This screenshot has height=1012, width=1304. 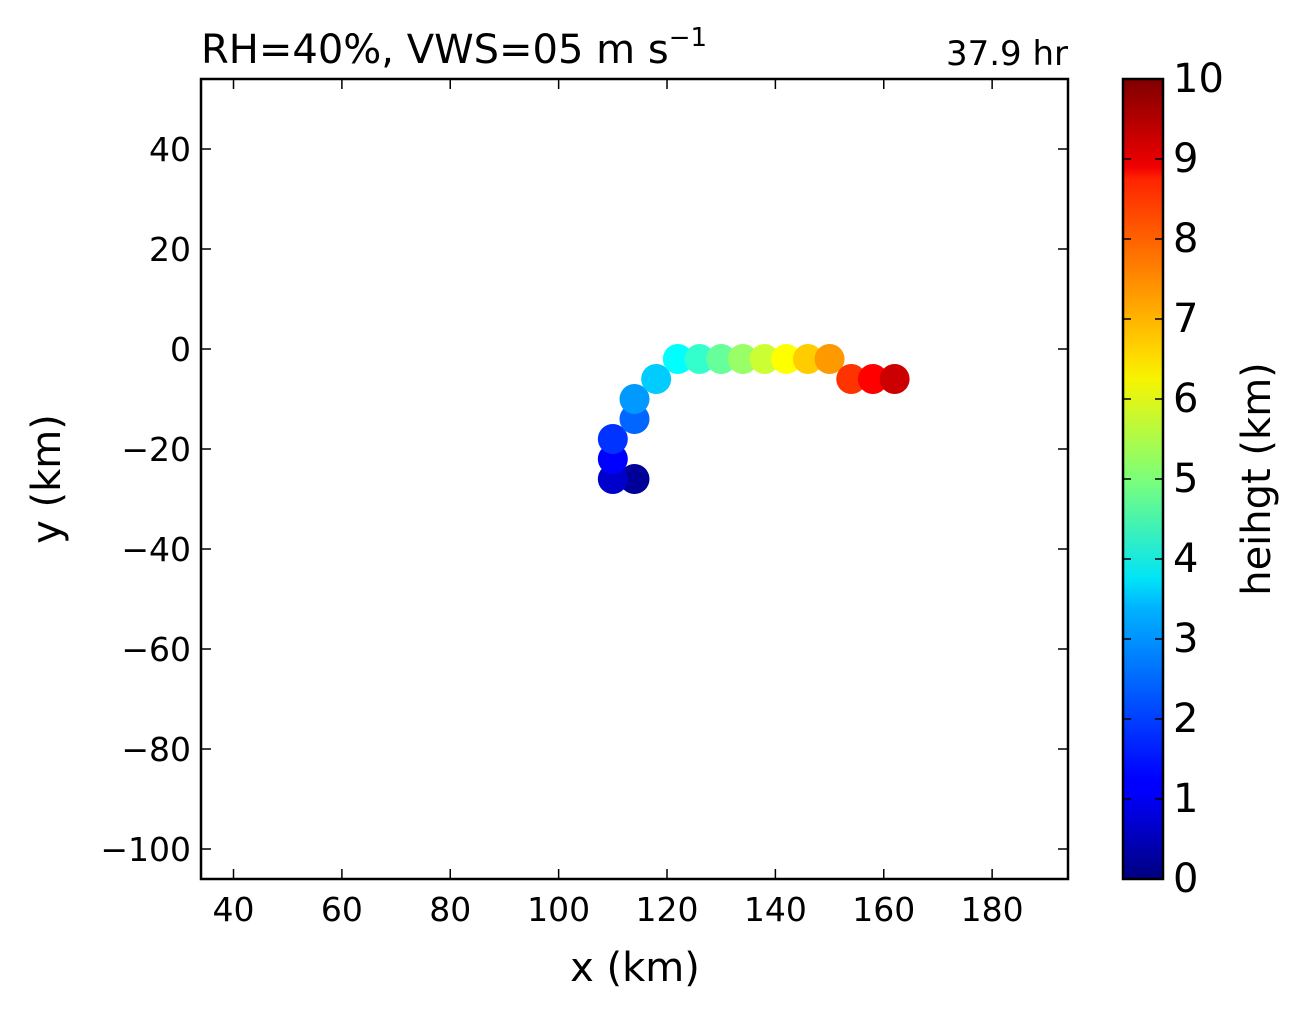 I want to click on colorbar-tick-label: 9, so click(x=1185, y=159).